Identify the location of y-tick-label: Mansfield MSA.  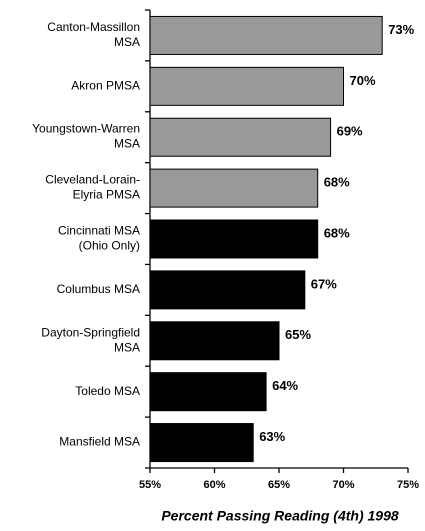
(99, 442).